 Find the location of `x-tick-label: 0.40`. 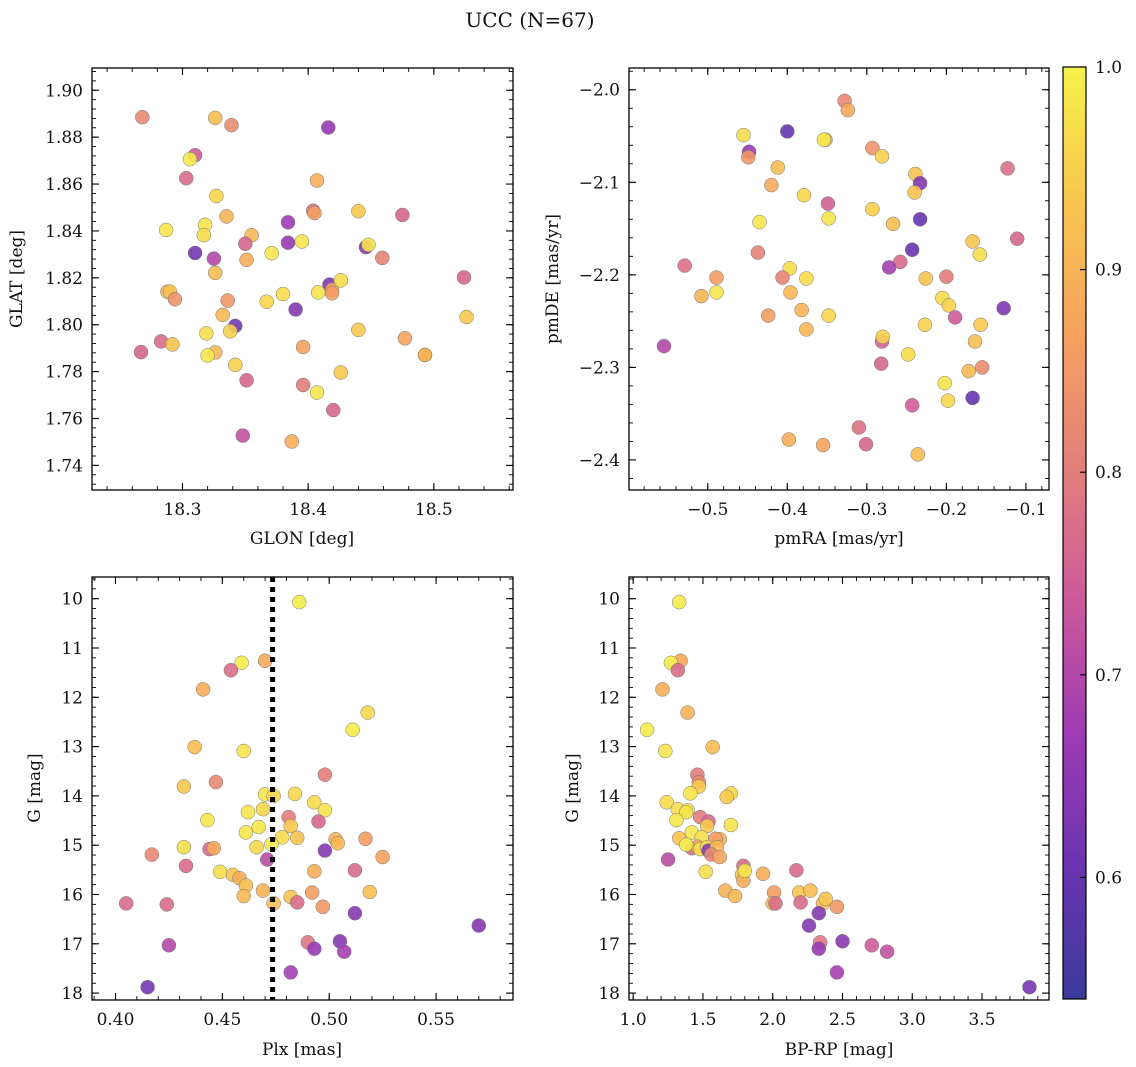

x-tick-label: 0.40 is located at coordinates (116, 1020).